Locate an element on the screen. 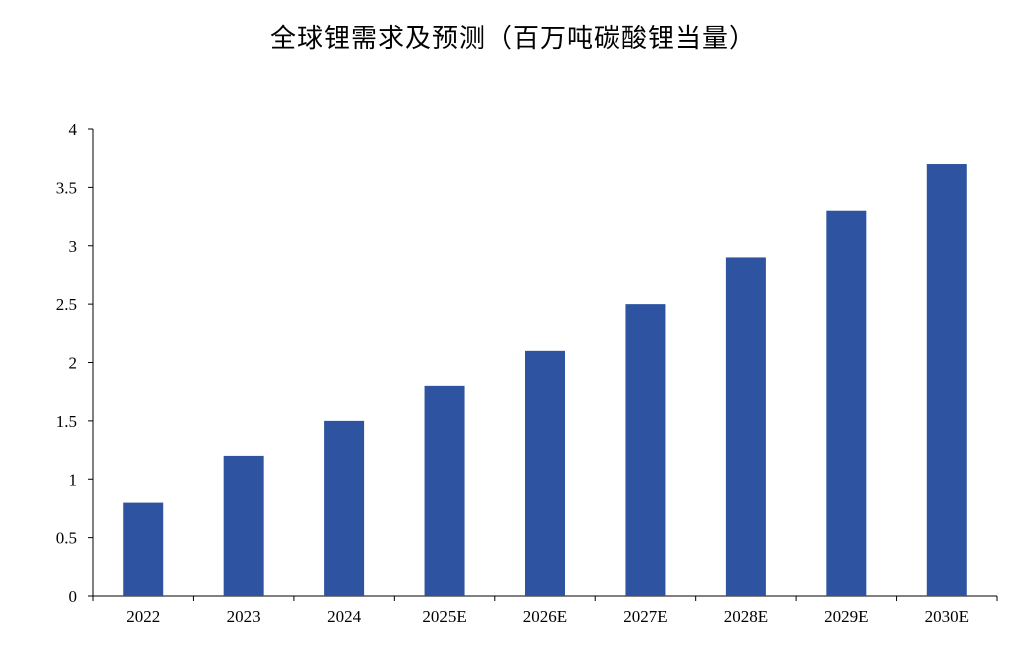 This screenshot has height=667, width=1026. y-tick-label: 3 is located at coordinates (73, 246).